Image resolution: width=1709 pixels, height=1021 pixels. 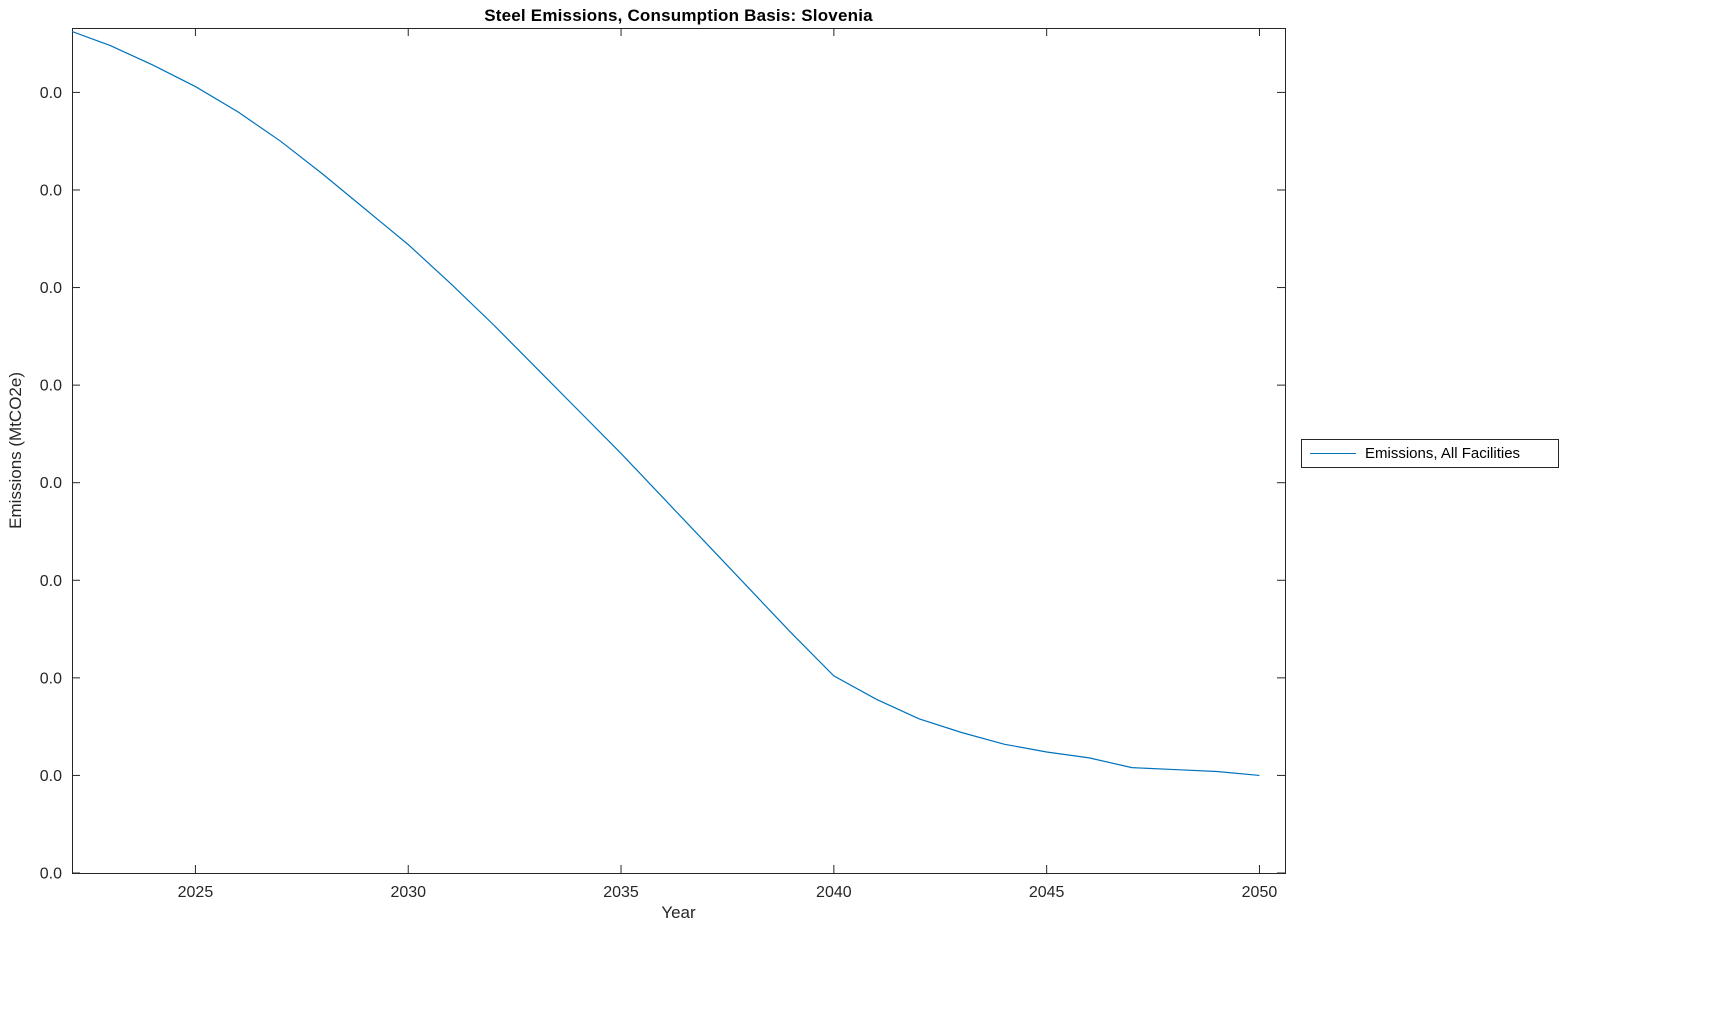 I want to click on x-axis-label: Year, so click(x=678, y=912).